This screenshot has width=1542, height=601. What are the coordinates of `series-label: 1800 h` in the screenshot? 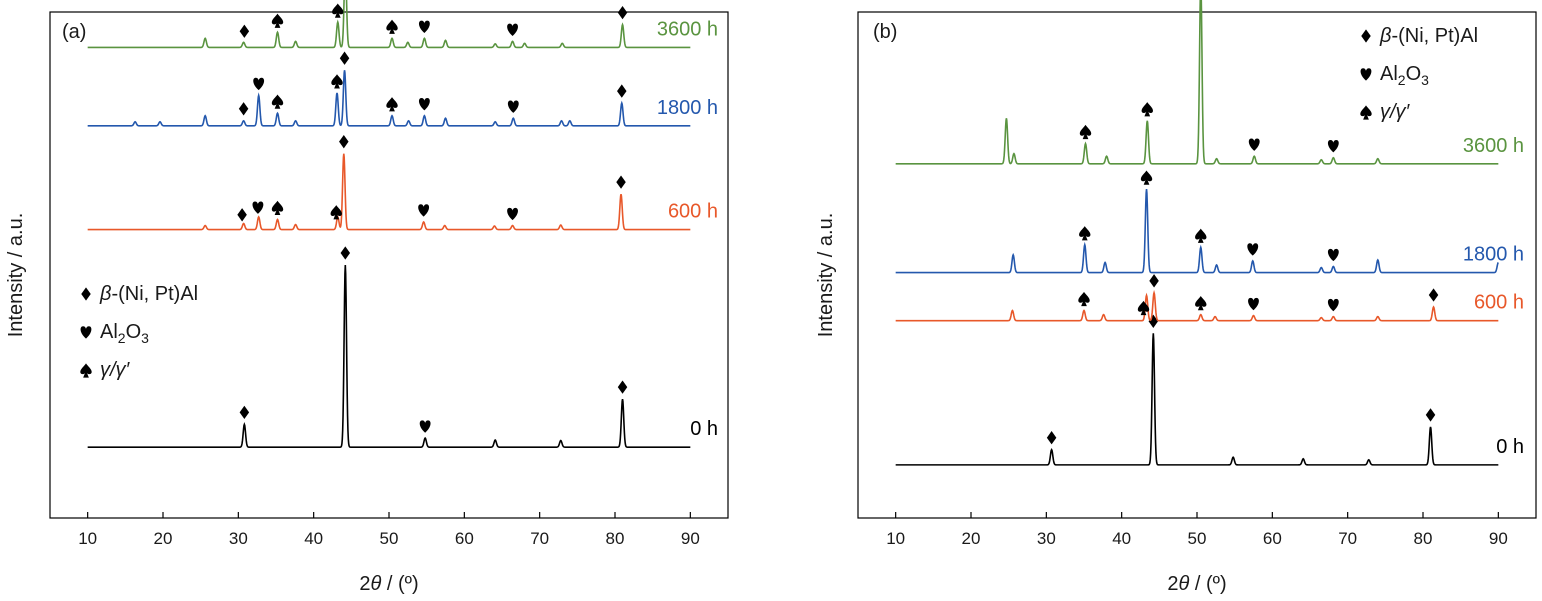 It's located at (687, 108).